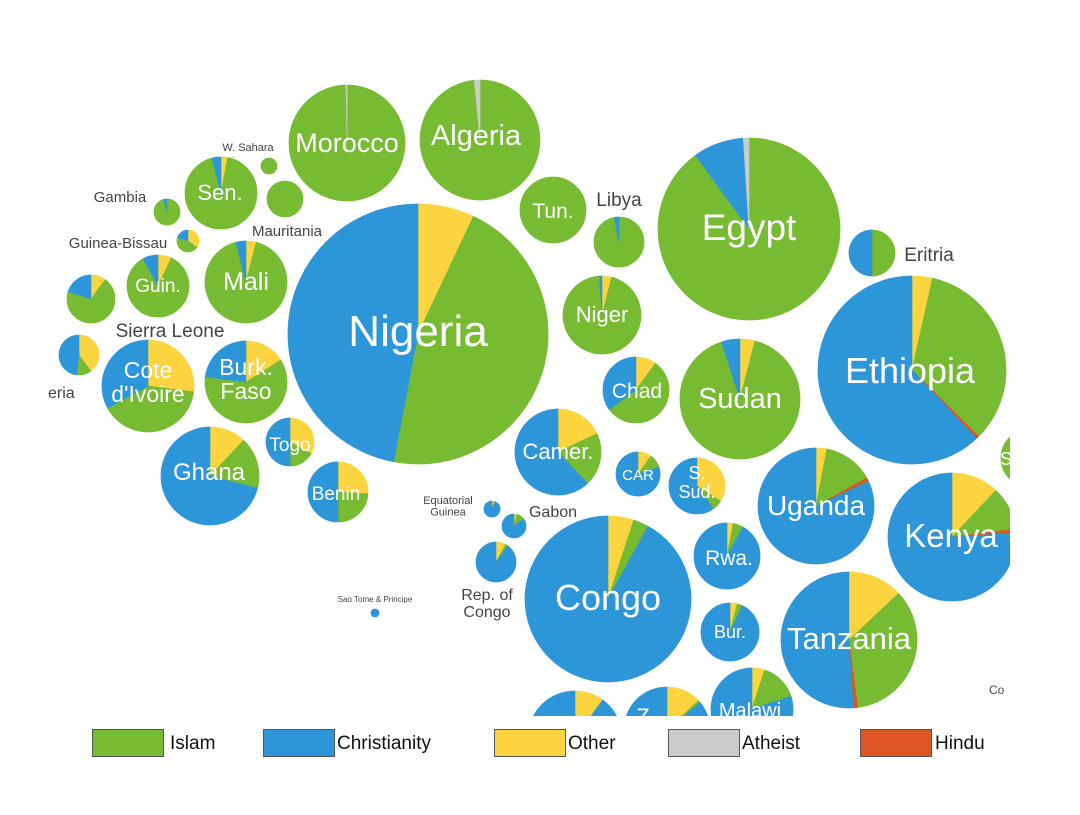 The width and height of the screenshot is (1080, 815). What do you see at coordinates (642, 716) in the screenshot?
I see `country-label-z: Z` at bounding box center [642, 716].